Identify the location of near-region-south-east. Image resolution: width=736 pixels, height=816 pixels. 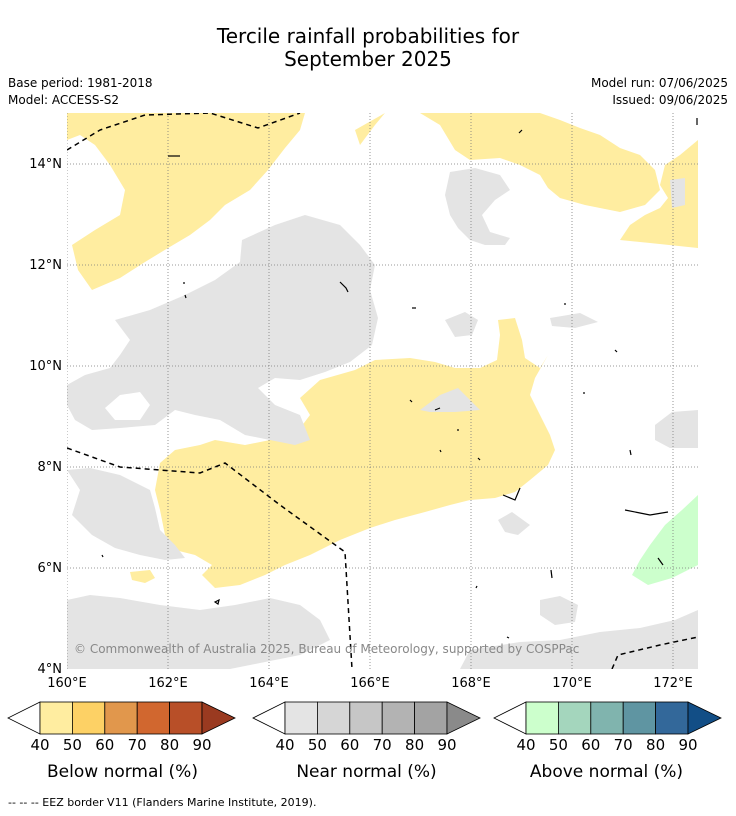
(559, 610).